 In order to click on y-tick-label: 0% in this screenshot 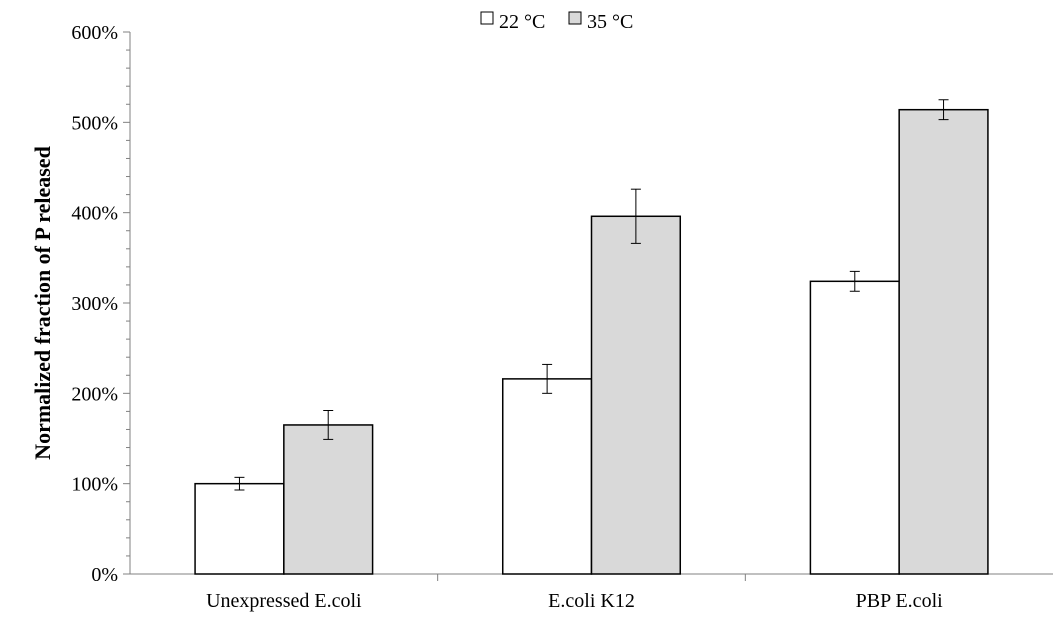, I will do `click(104, 575)`.